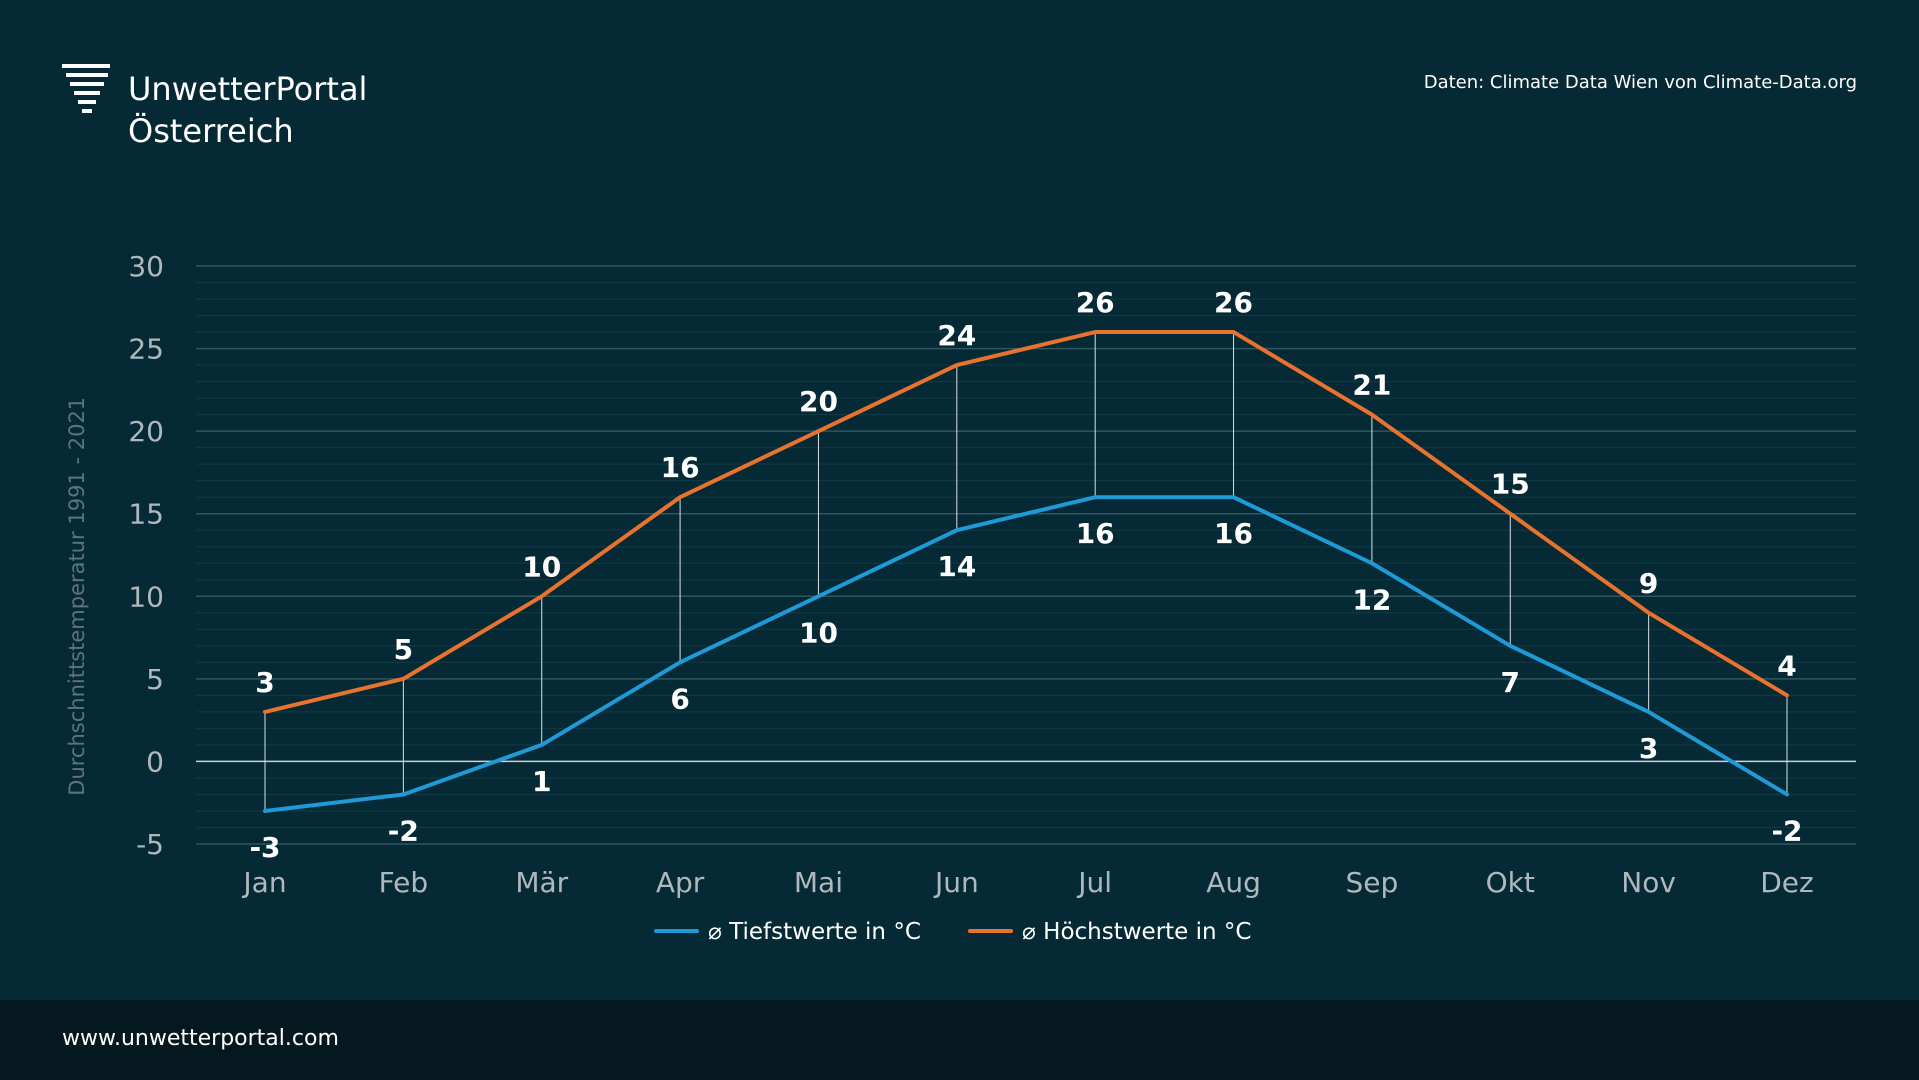  I want to click on x-tick-label: Aug, so click(1233, 882).